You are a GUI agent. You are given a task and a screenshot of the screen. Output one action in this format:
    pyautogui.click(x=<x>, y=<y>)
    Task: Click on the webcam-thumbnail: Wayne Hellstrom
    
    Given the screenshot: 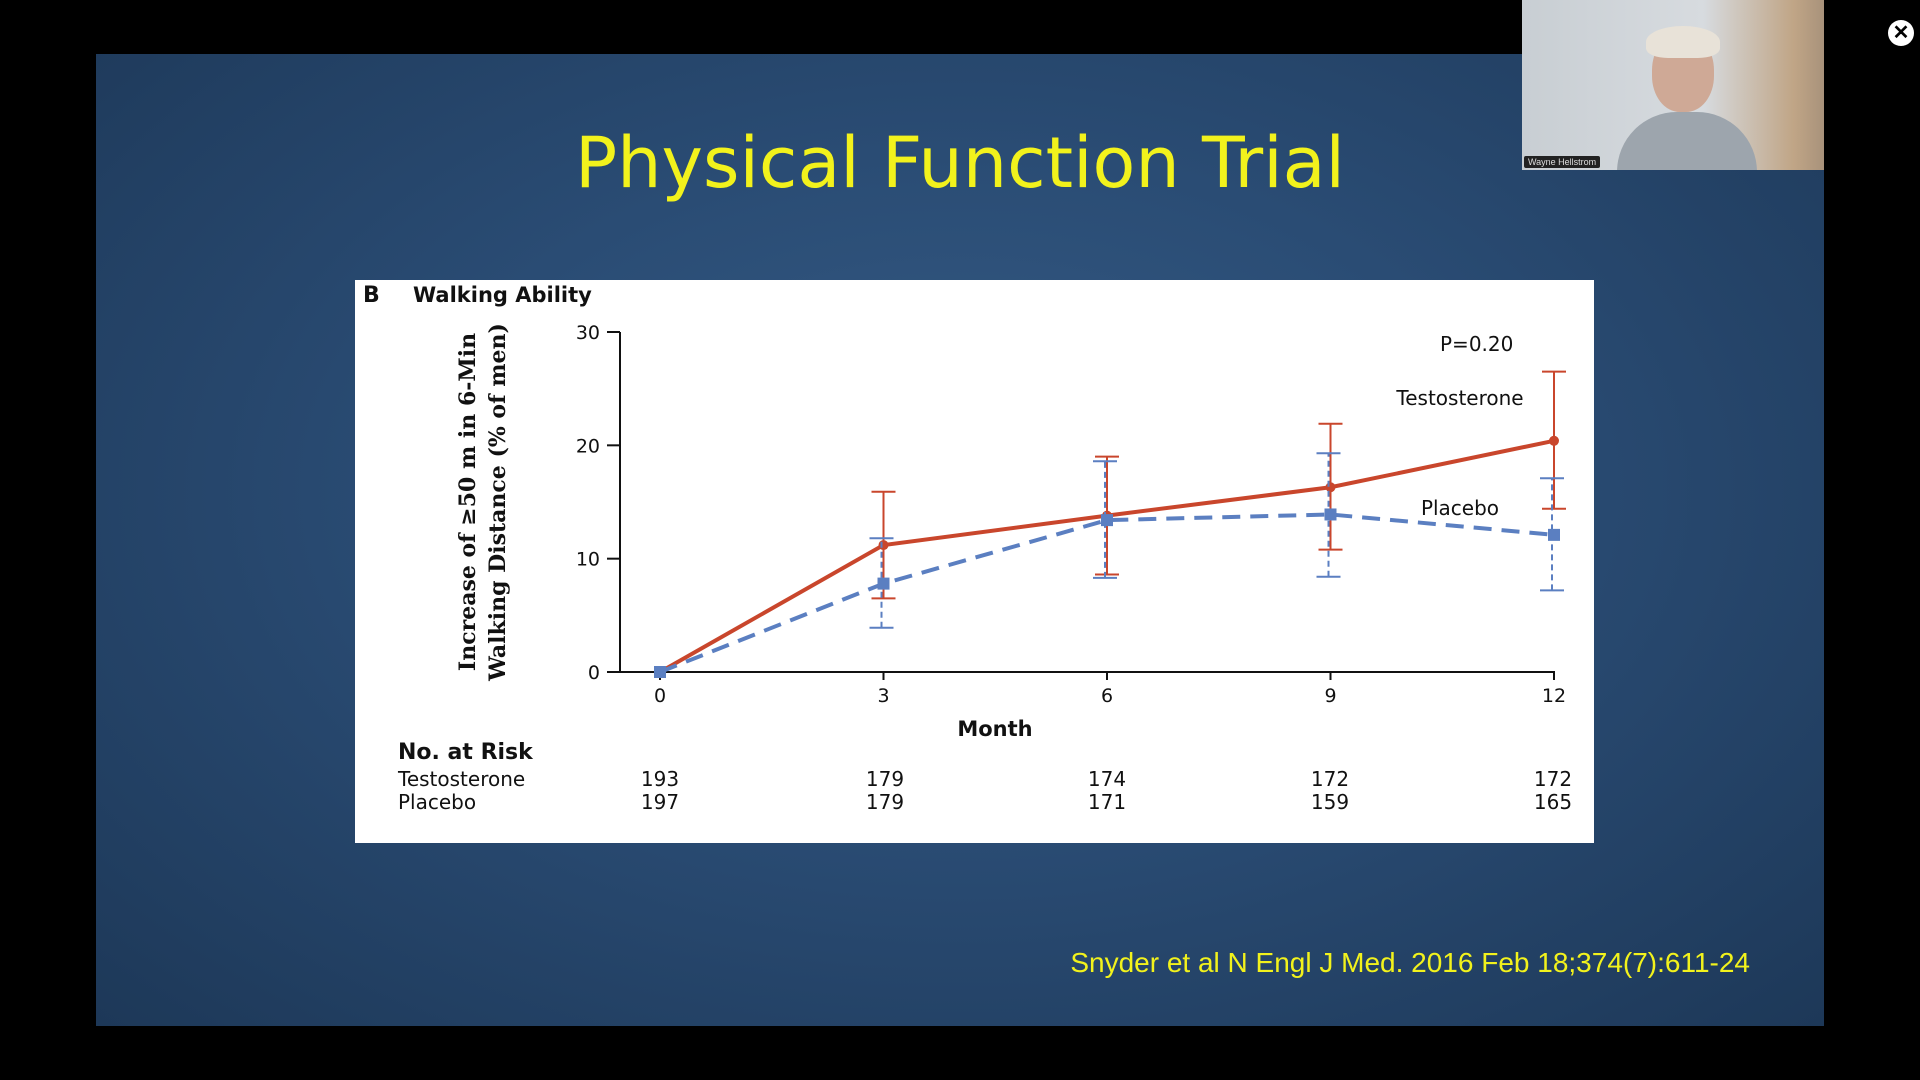 What is the action you would take?
    pyautogui.click(x=1673, y=85)
    